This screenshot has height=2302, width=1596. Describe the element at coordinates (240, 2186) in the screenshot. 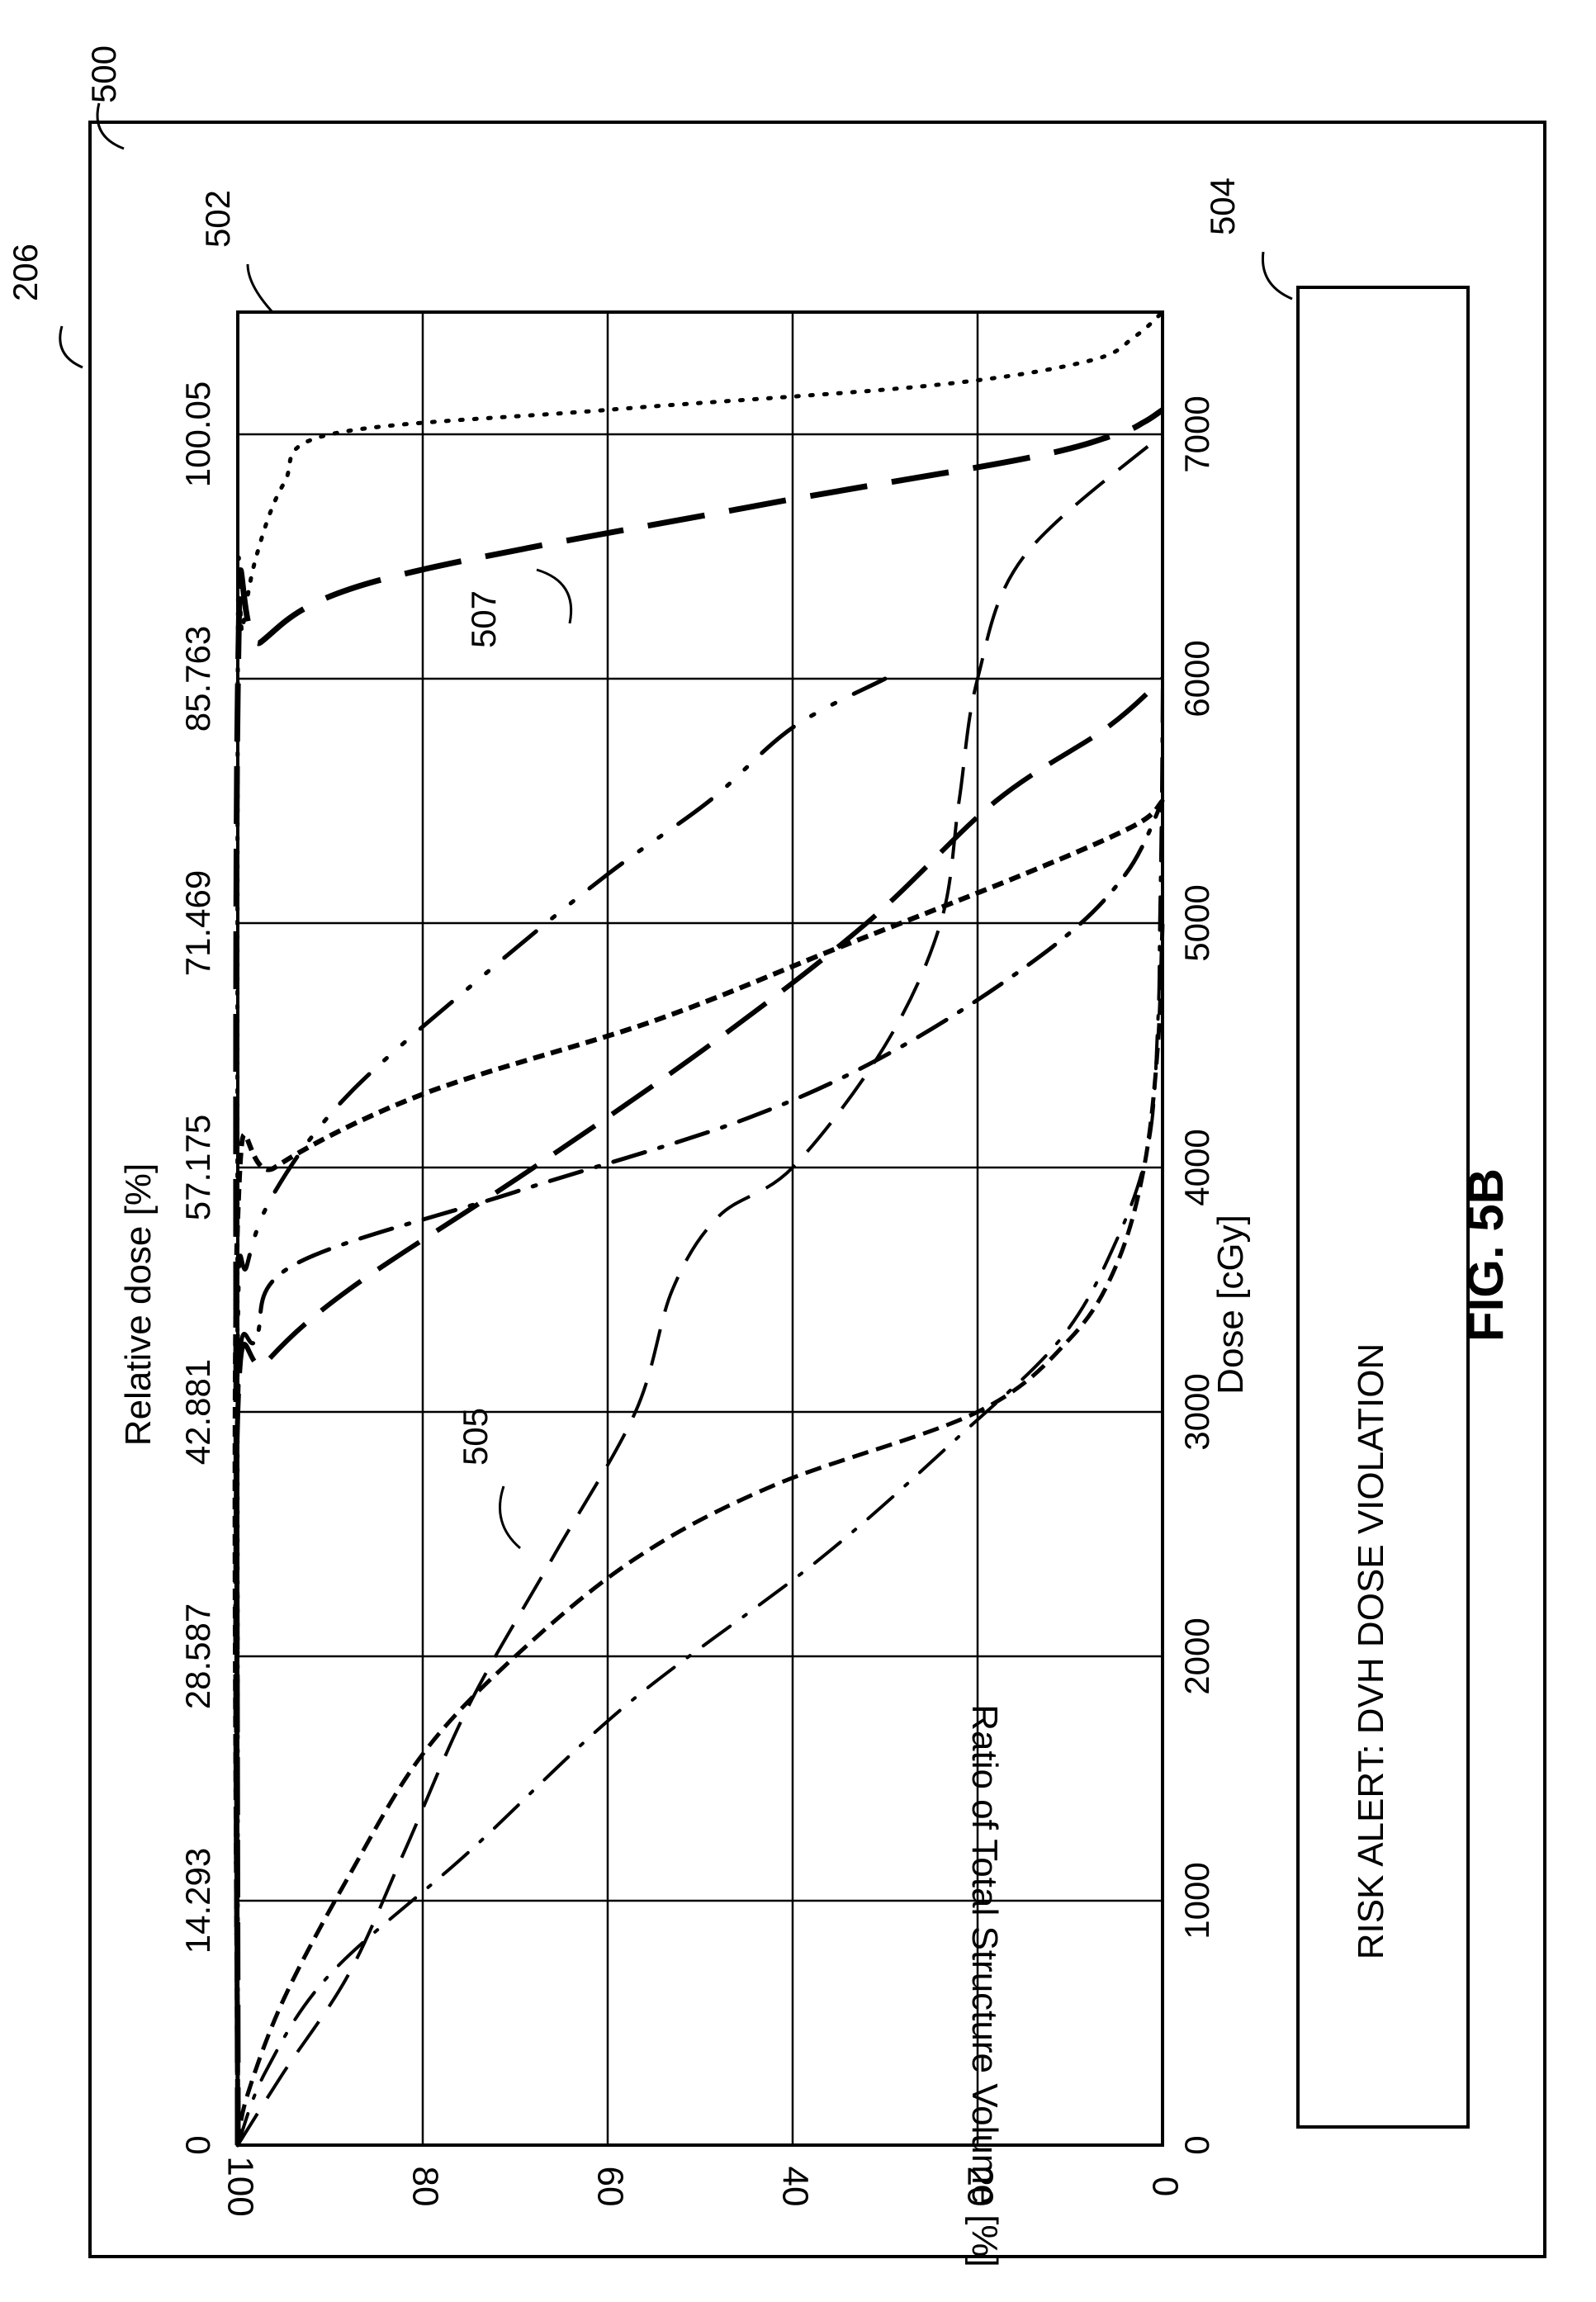

I see `y-tick-label-5: 100` at that location.